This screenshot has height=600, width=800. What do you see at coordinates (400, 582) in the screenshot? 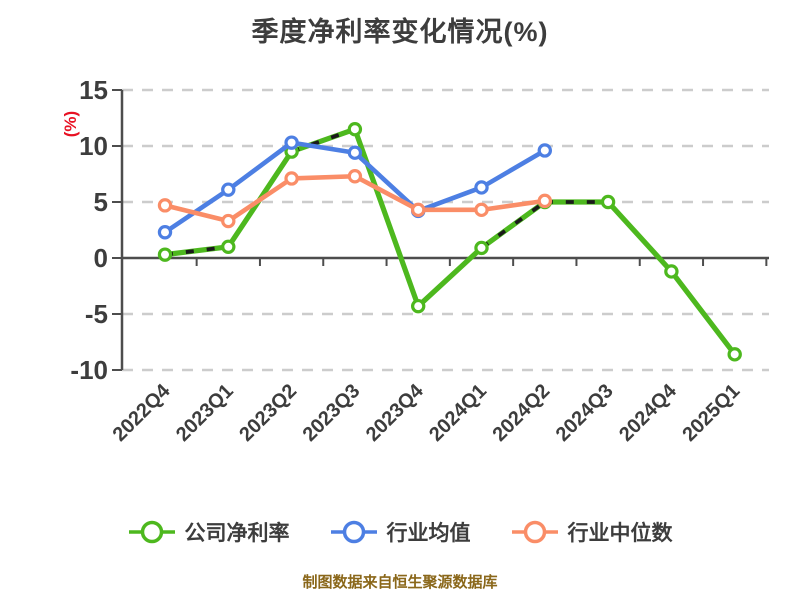
I see `data-source-note: 制图数据来自恒生聚源数据库` at bounding box center [400, 582].